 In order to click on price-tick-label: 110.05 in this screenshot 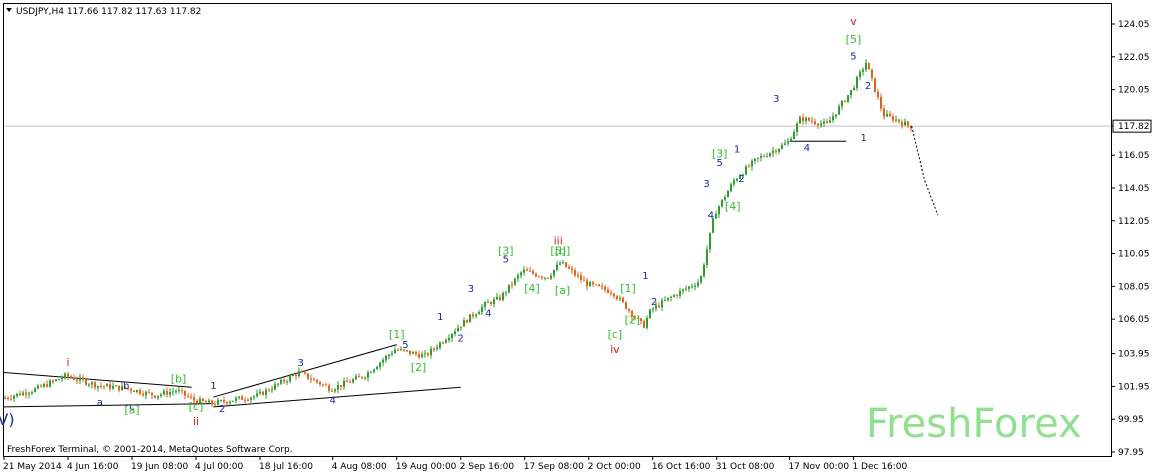, I will do `click(1134, 255)`.